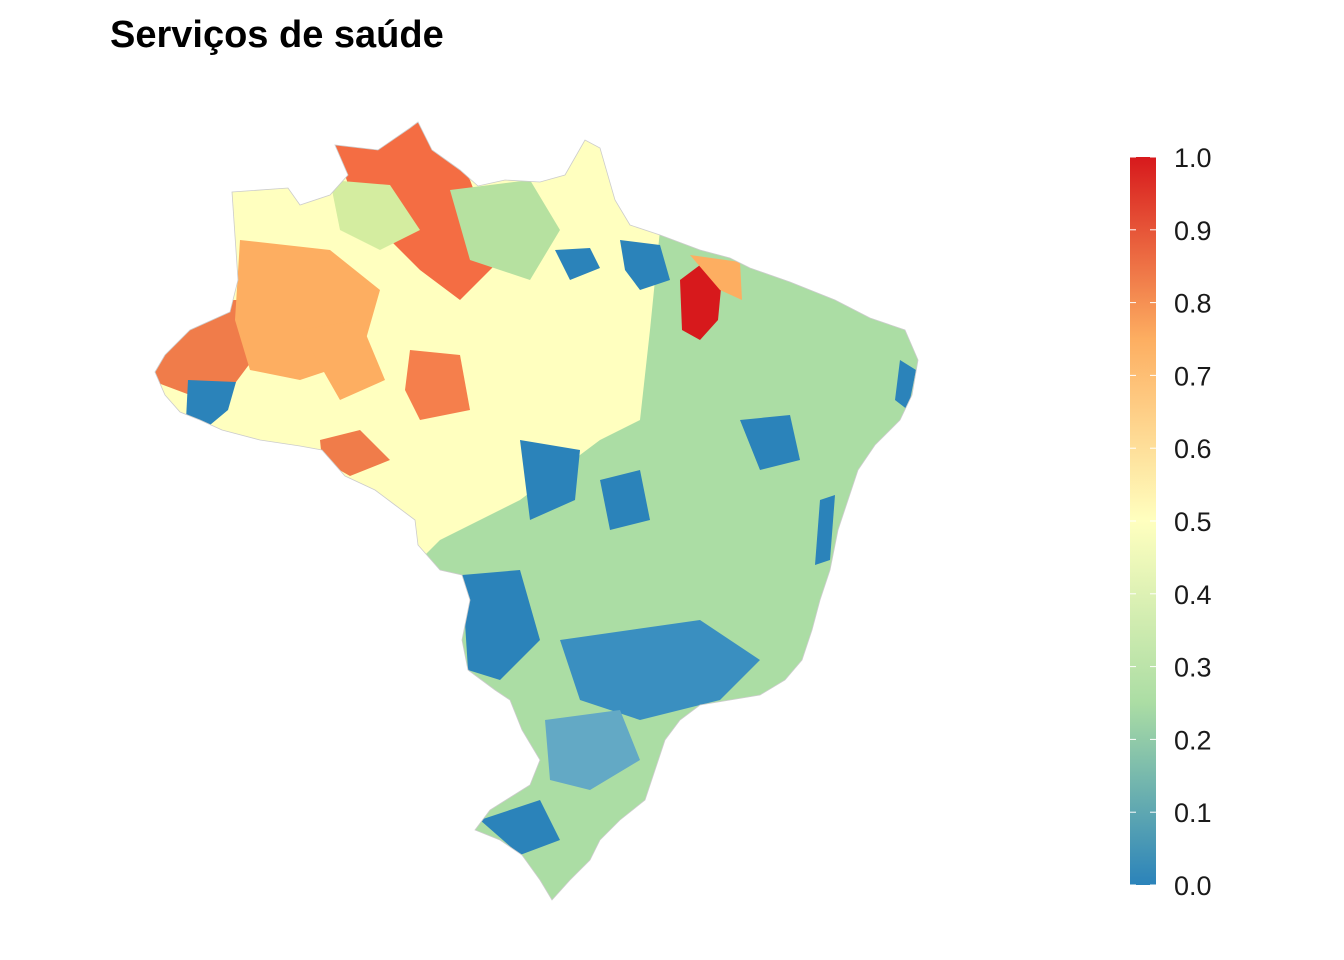  I want to click on legend-tick-label: 0.4, so click(1193, 595).